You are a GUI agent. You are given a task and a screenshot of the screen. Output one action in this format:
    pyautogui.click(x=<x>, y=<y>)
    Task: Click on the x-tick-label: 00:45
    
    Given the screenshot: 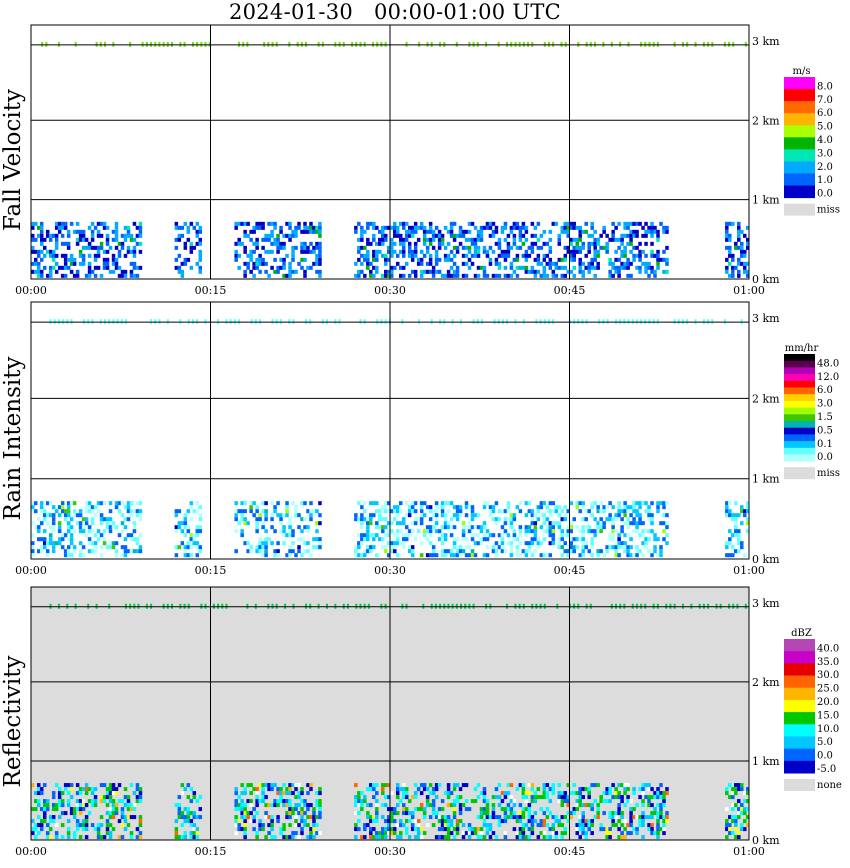 What is the action you would take?
    pyautogui.click(x=570, y=570)
    